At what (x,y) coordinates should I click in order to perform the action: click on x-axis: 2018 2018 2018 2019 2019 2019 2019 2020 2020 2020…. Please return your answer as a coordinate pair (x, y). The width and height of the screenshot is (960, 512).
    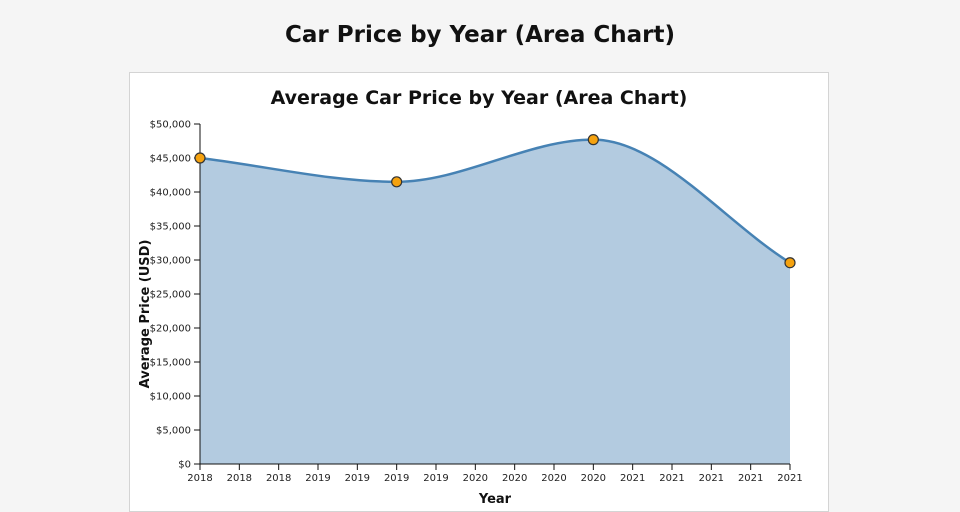
    Looking at the image, I should click on (495, 473).